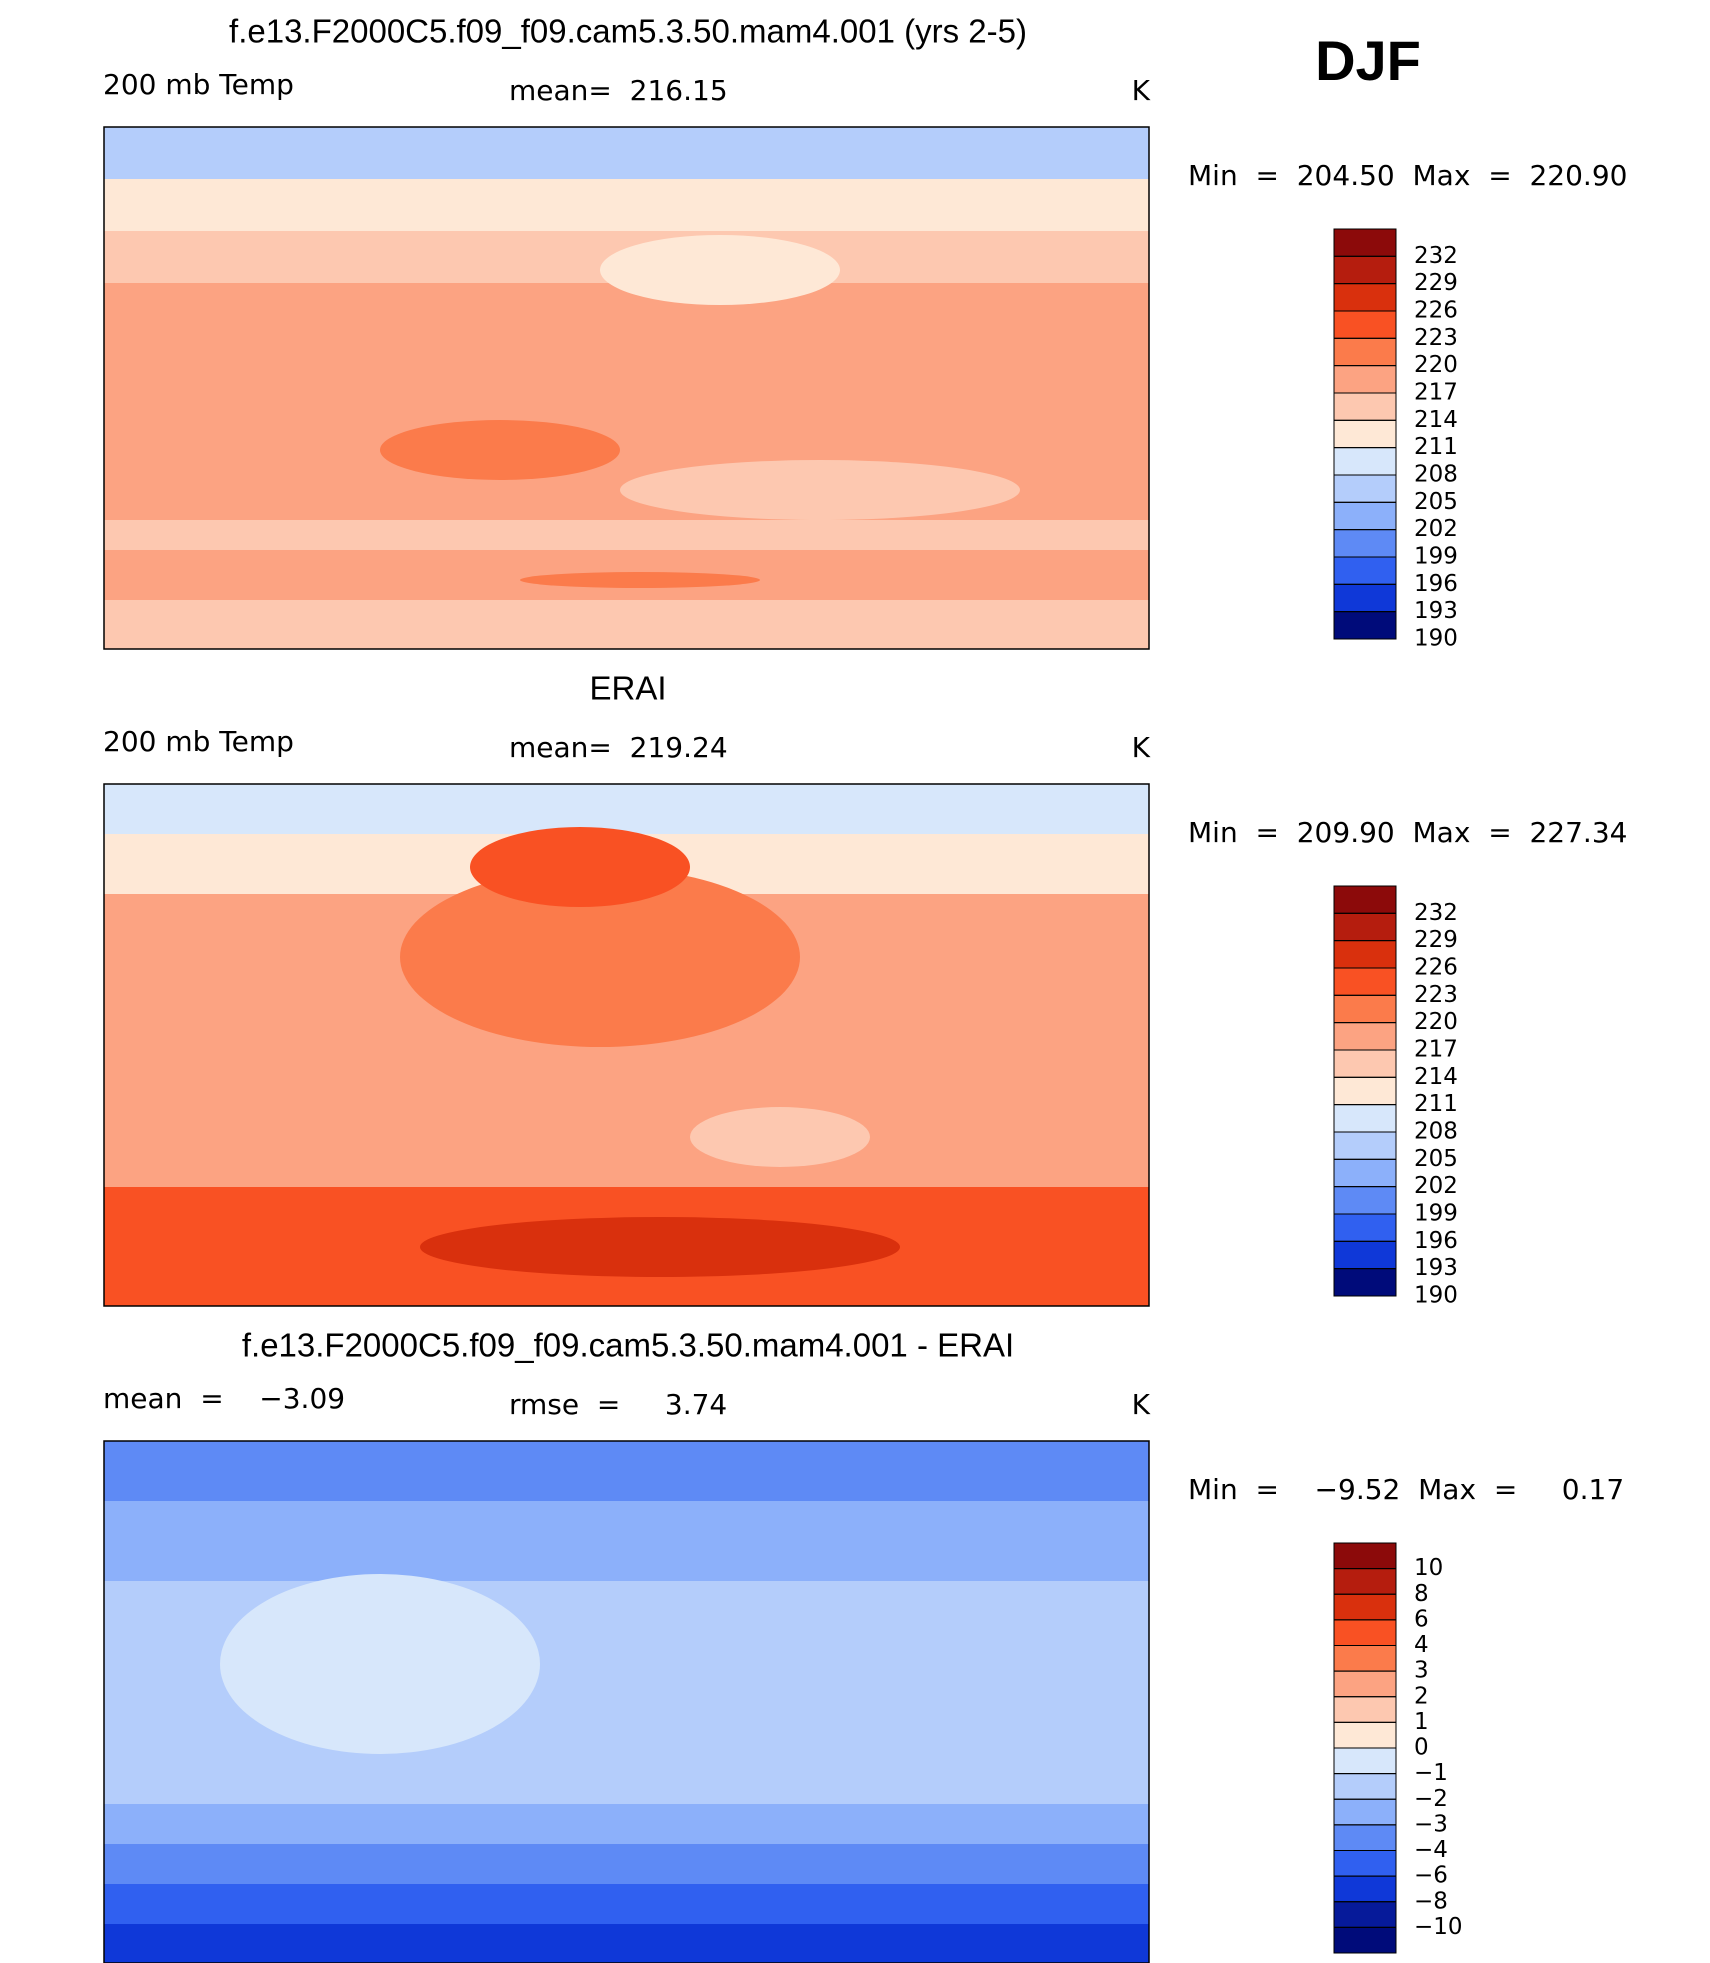  I want to click on min-max-label: Min = −9.52 Max = 0.17, so click(1406, 1489).